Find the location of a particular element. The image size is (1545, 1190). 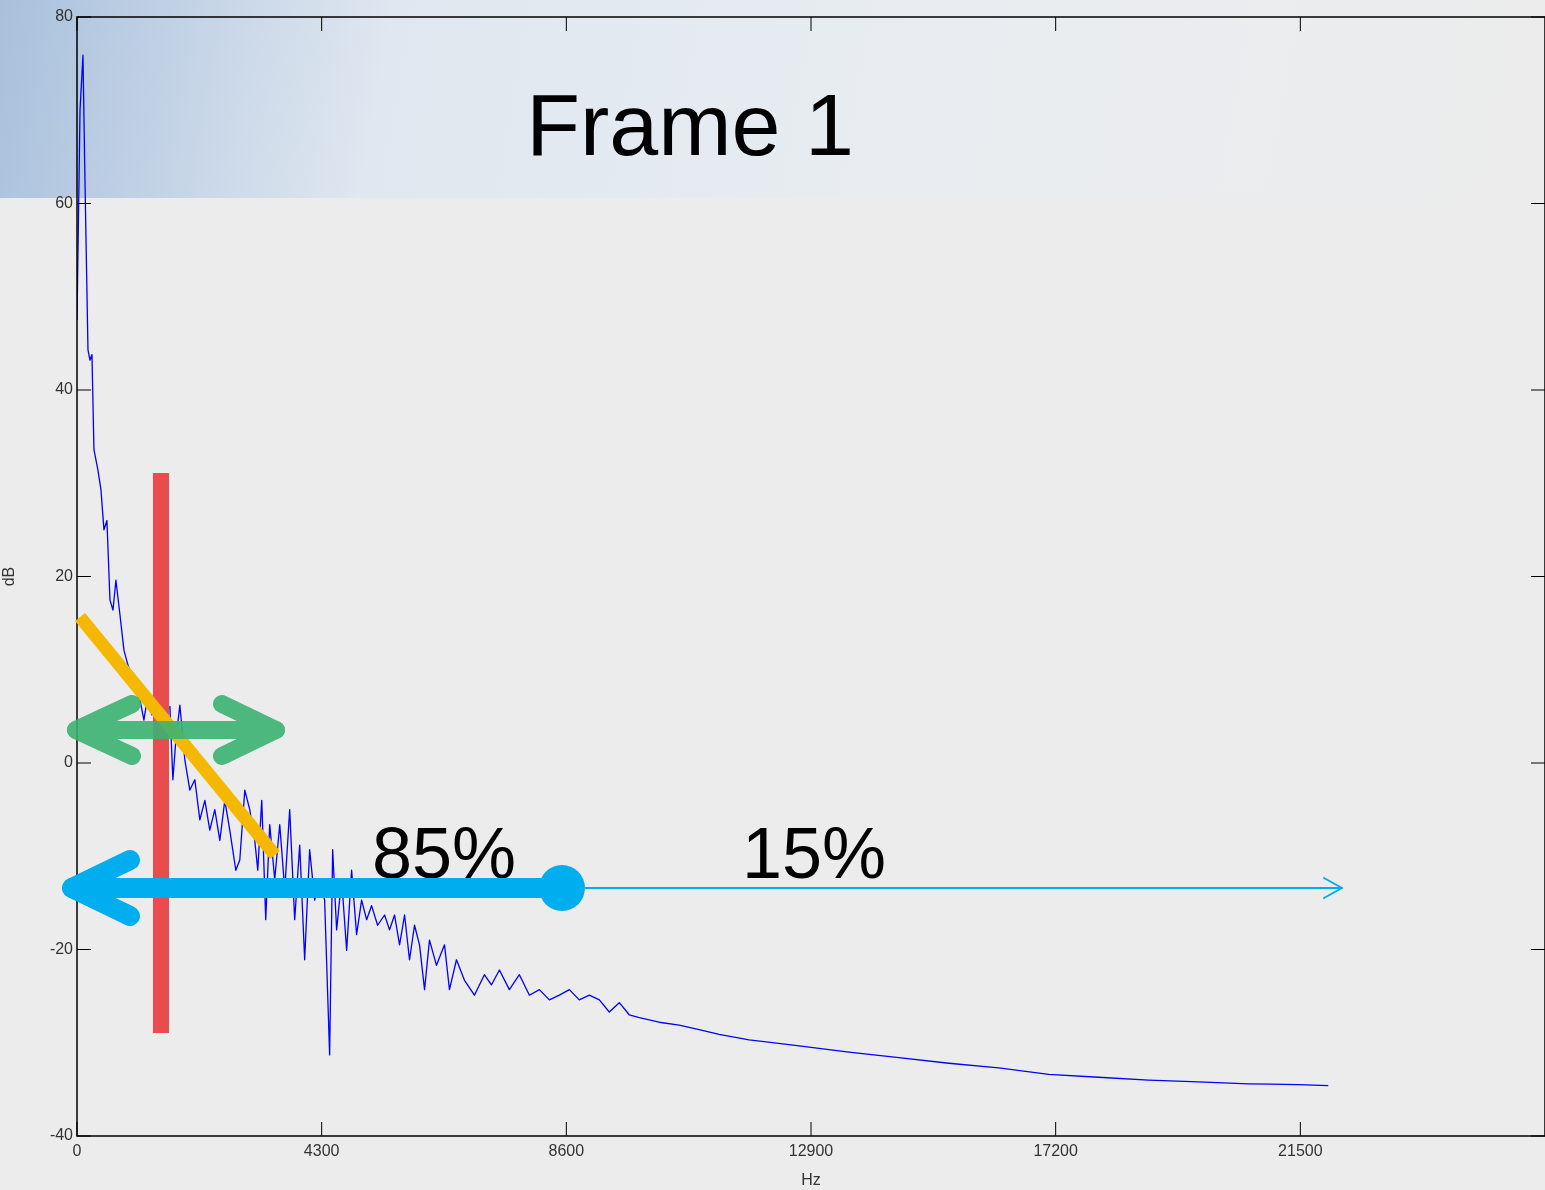

y-tick-label: 20 is located at coordinates (64, 575).